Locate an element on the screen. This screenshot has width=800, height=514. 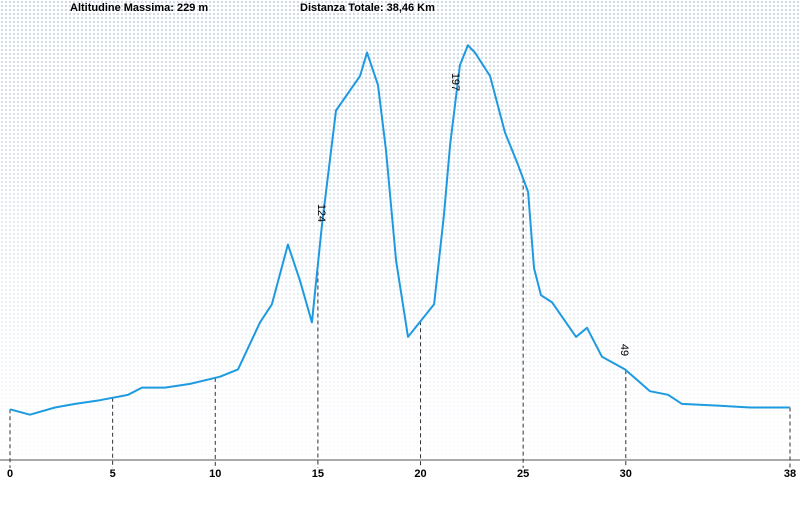
header-distance: Distanza Totale: 38,46 Km is located at coordinates (367, 8).